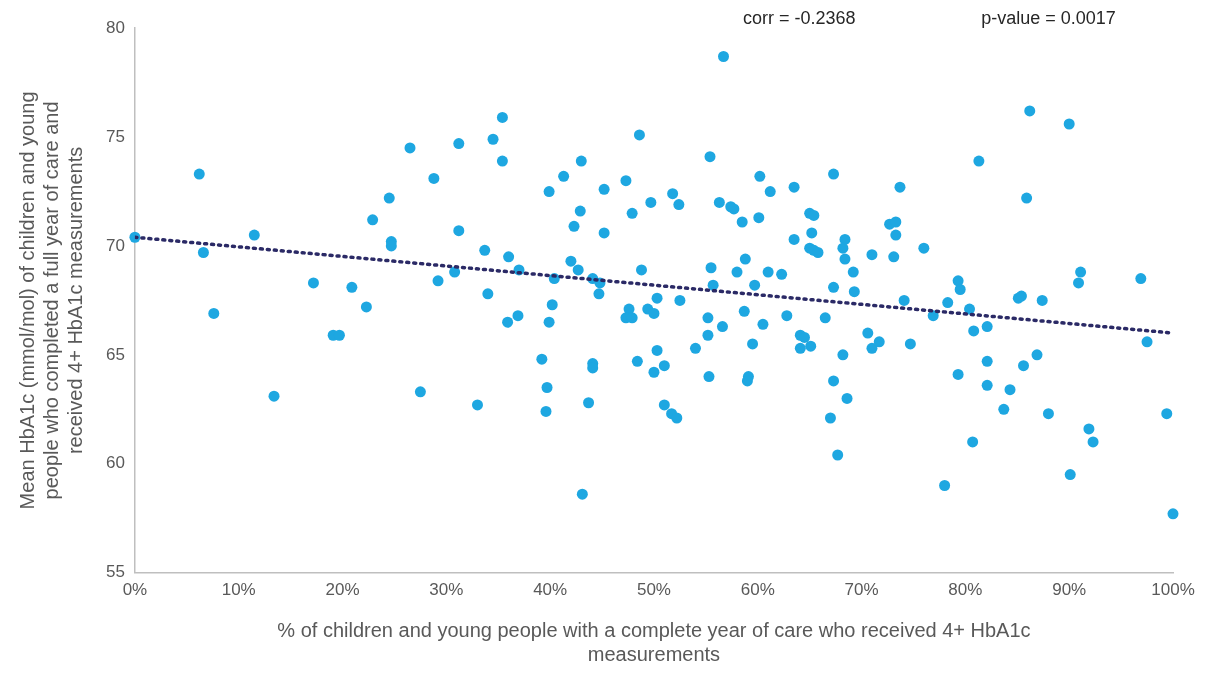 The width and height of the screenshot is (1221, 689). What do you see at coordinates (861, 590) in the screenshot?
I see `x-tick-label: 70%` at bounding box center [861, 590].